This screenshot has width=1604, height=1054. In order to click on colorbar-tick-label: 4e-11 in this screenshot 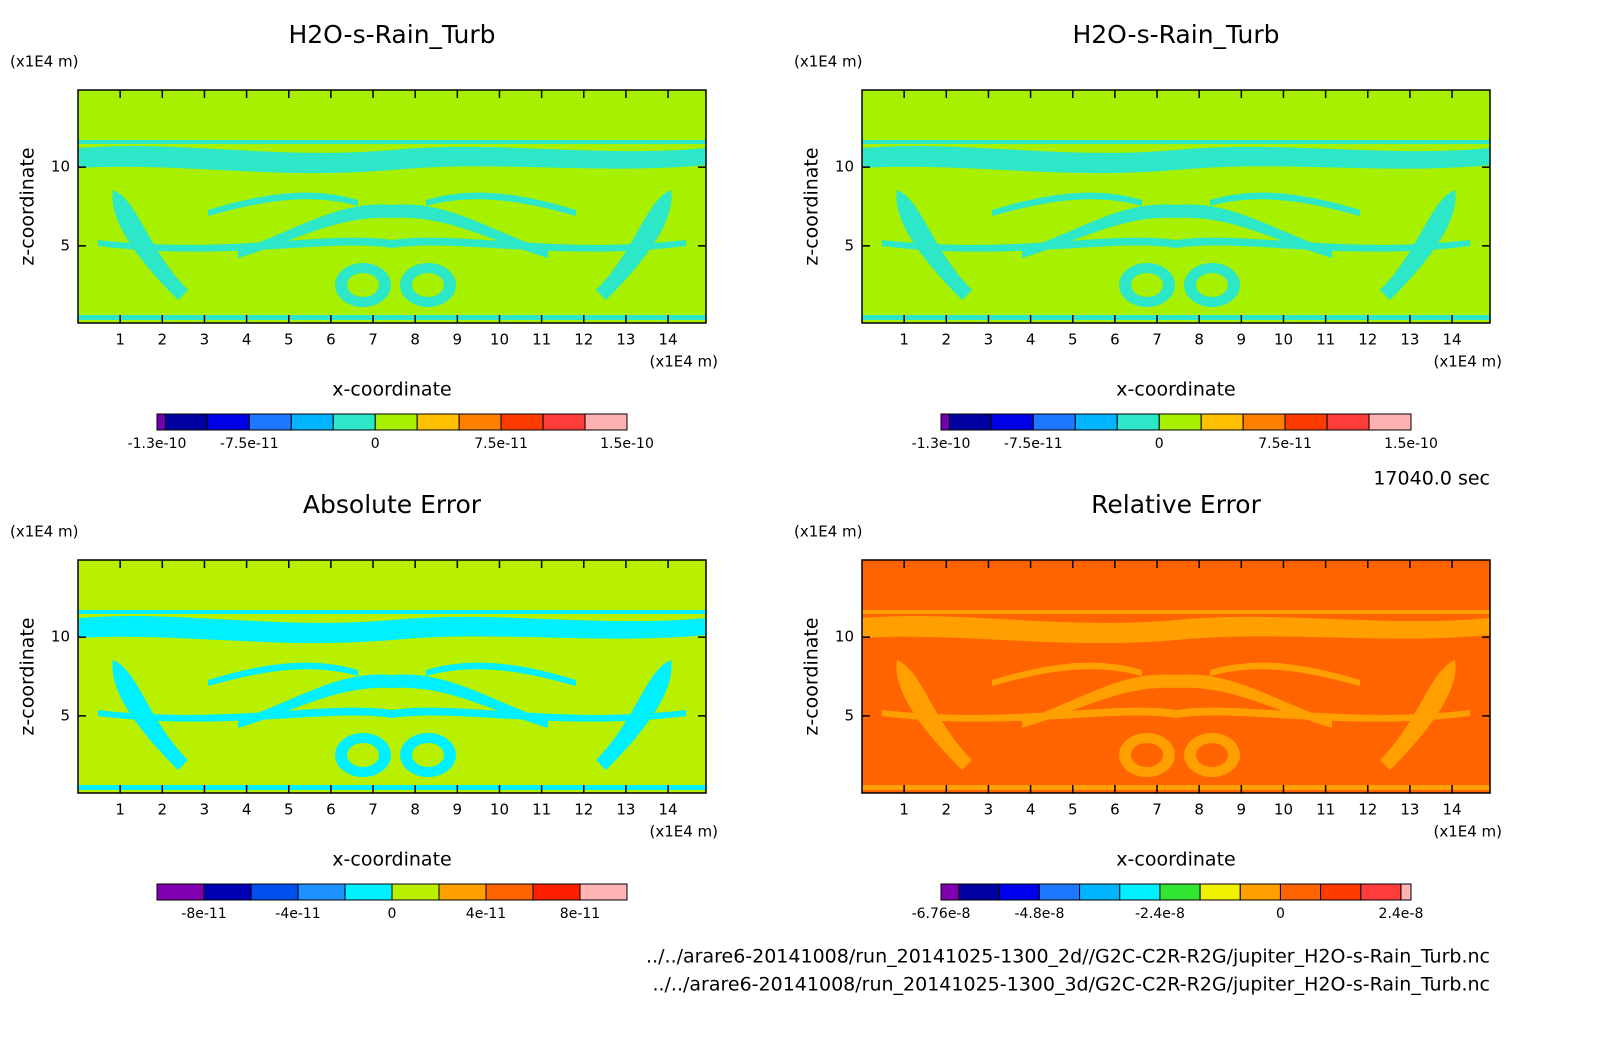, I will do `click(486, 914)`.